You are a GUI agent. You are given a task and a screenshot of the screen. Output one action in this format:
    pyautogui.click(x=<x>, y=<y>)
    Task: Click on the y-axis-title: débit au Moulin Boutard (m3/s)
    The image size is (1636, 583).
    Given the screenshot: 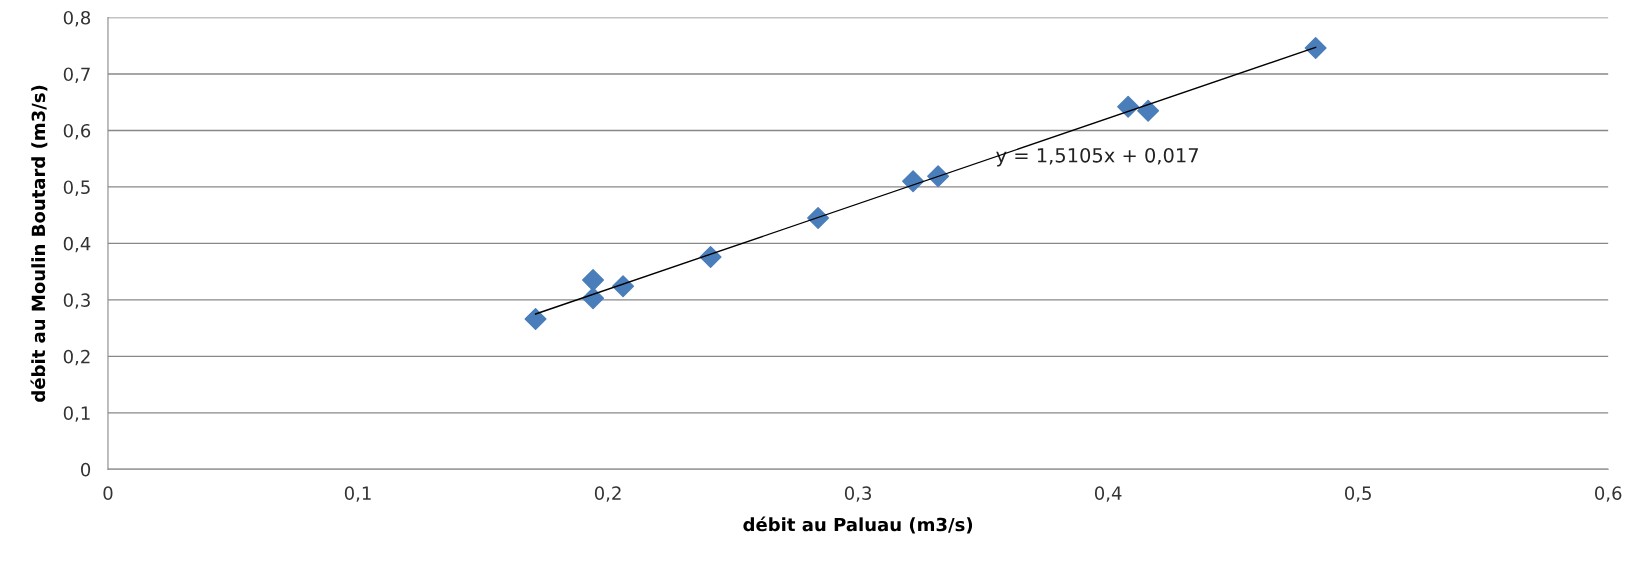 What is the action you would take?
    pyautogui.click(x=39, y=243)
    